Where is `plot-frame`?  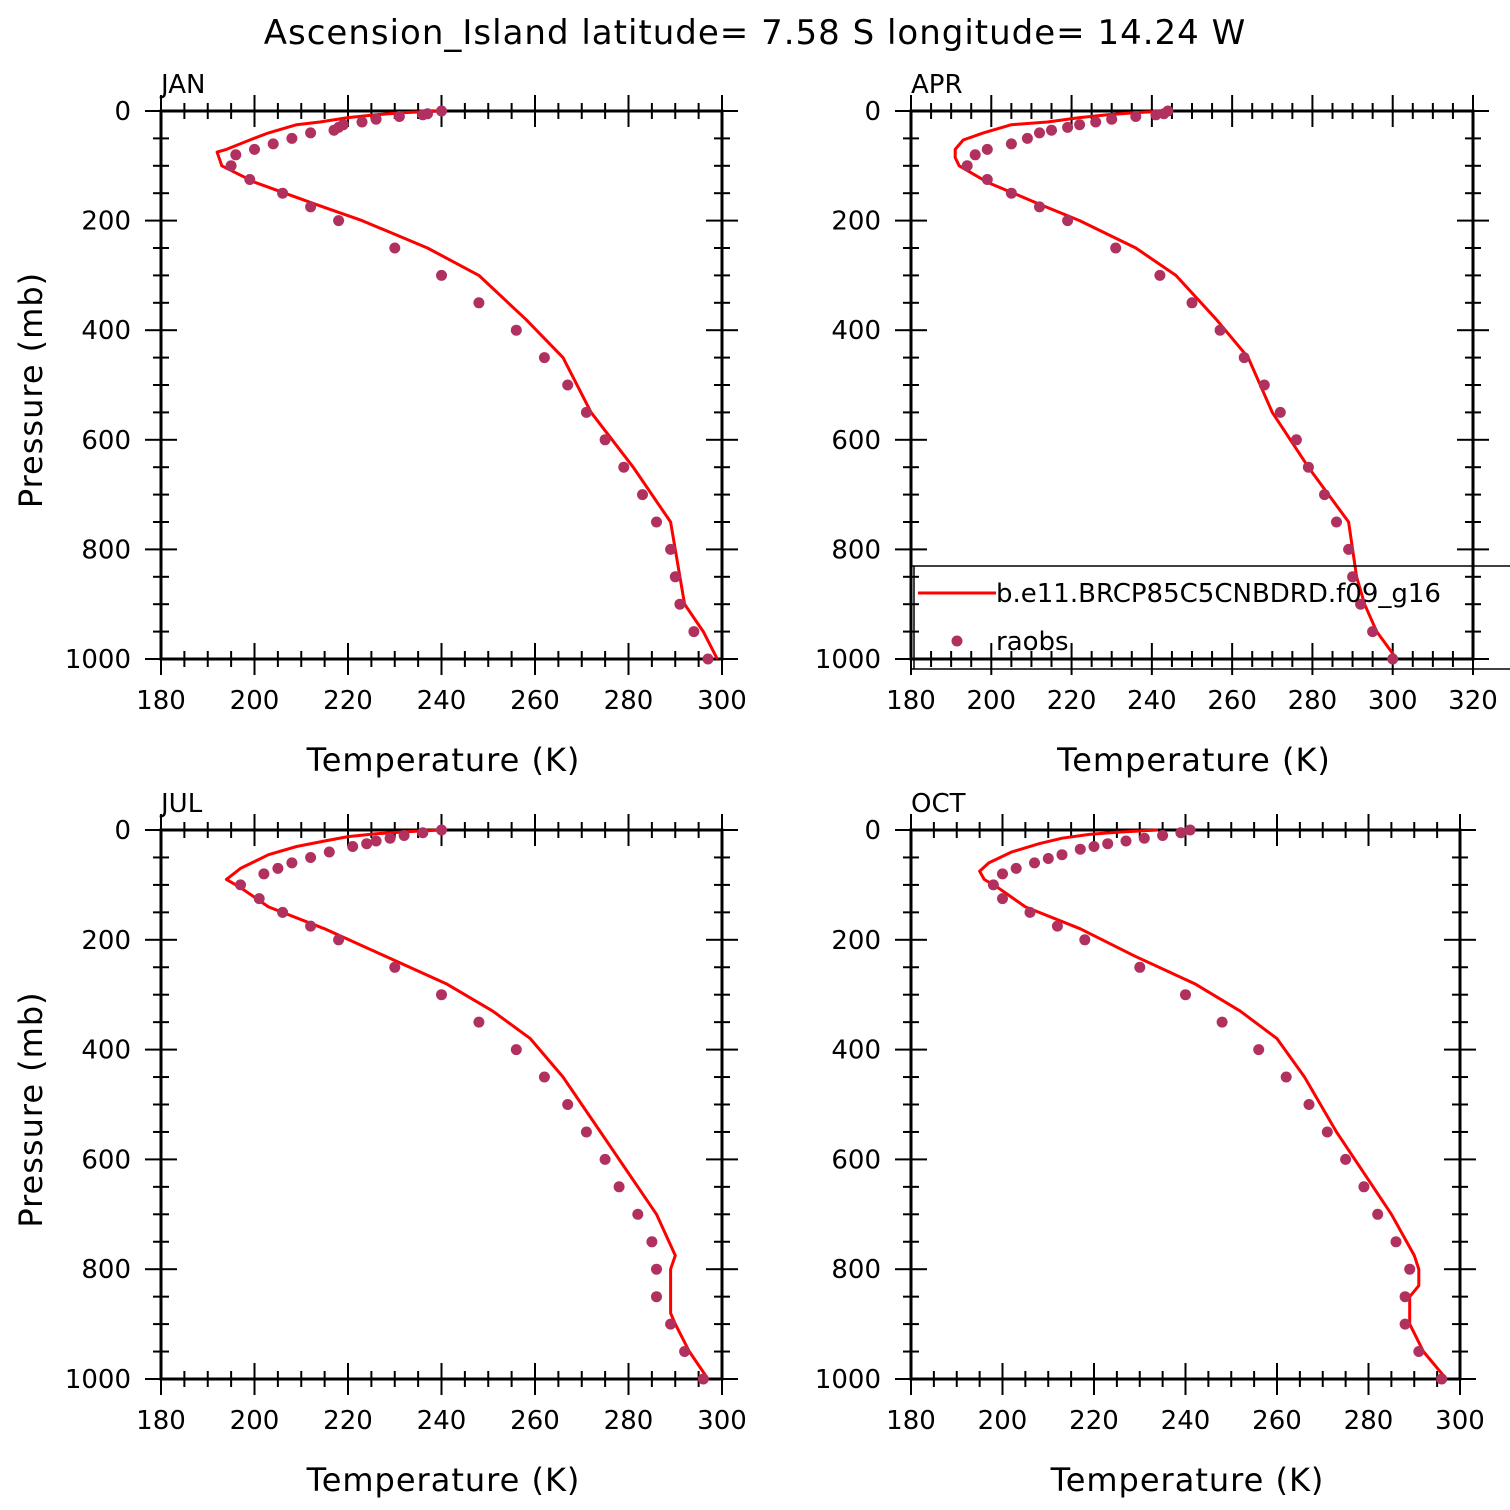
plot-frame is located at coordinates (441, 1104).